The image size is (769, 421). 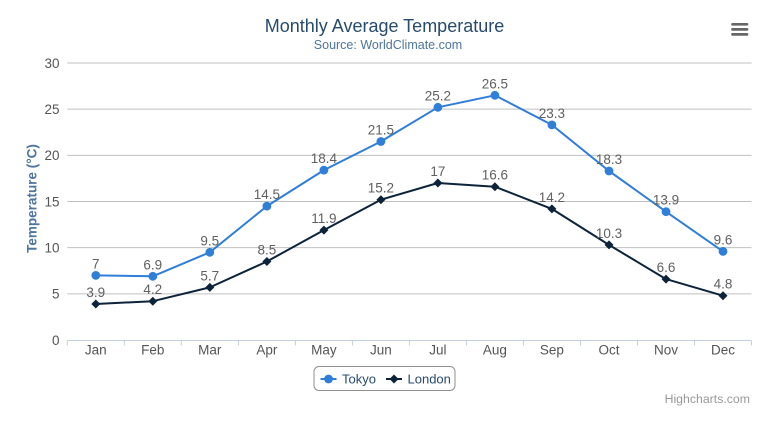 What do you see at coordinates (152, 264) in the screenshot?
I see `svg-text: 6.9` at bounding box center [152, 264].